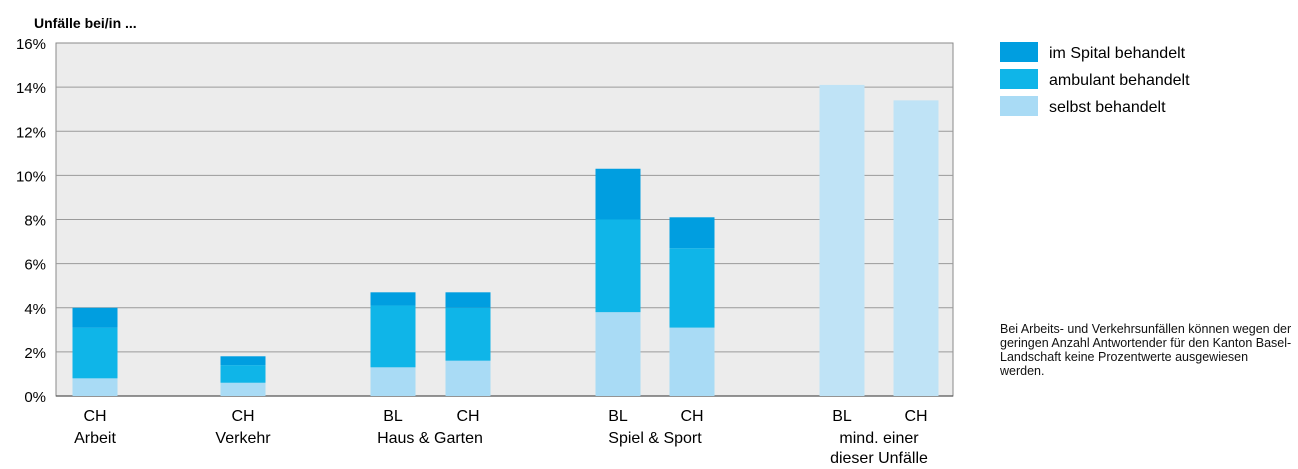 This screenshot has height=469, width=1298. What do you see at coordinates (35, 309) in the screenshot?
I see `y-tick-label: 4%` at bounding box center [35, 309].